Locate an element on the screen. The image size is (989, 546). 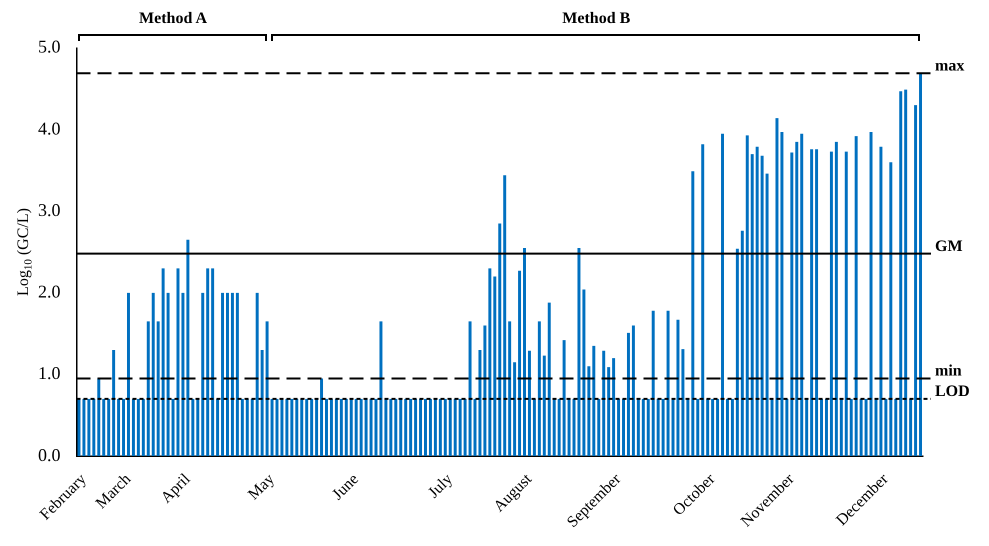
x-tick-label: July is located at coordinates (440, 486).